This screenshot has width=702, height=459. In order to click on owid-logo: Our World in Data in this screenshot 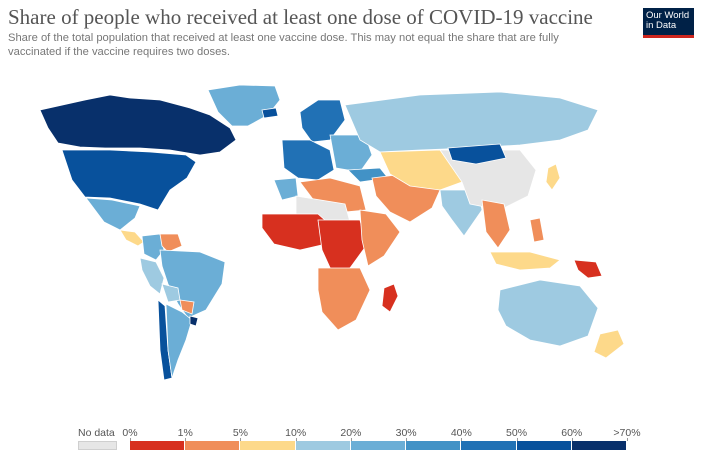, I will do `click(668, 23)`.